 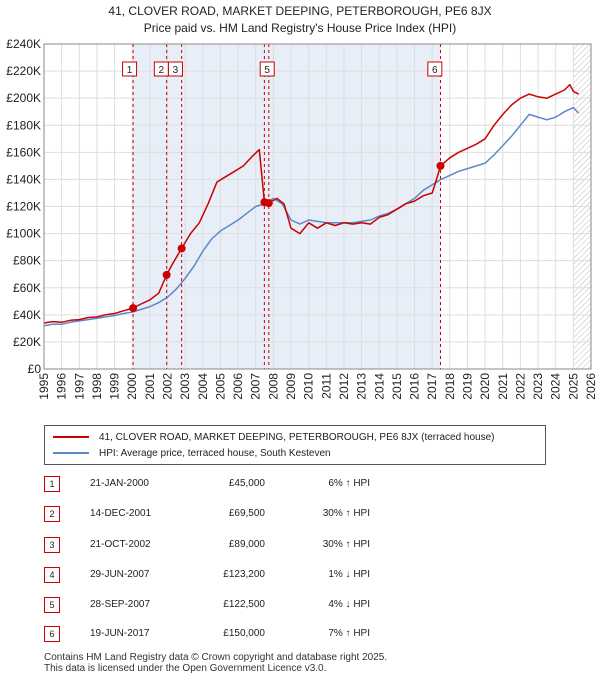 I want to click on x-tick-label: 2007, so click(x=256, y=386).